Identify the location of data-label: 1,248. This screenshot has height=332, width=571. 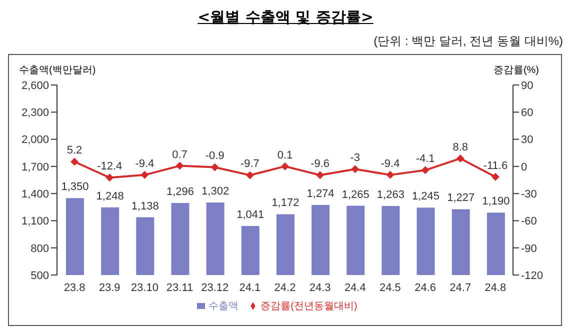
(110, 196).